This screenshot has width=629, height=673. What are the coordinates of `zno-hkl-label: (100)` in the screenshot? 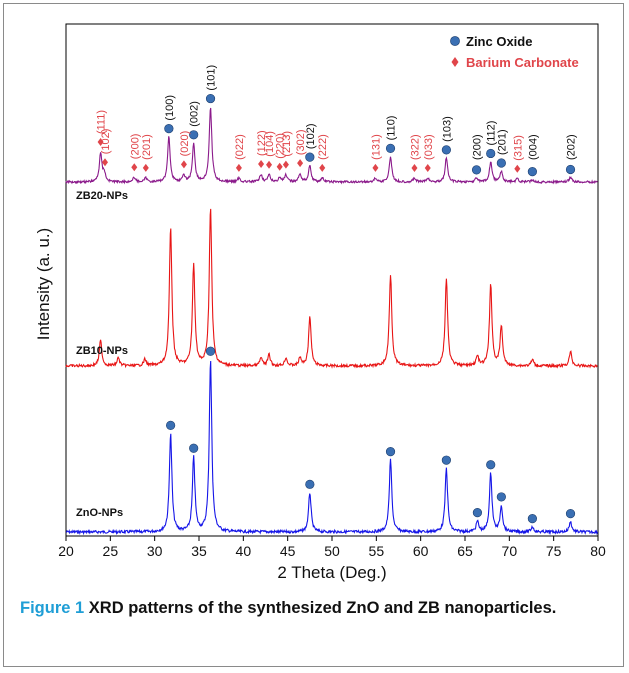 It's located at (170, 108).